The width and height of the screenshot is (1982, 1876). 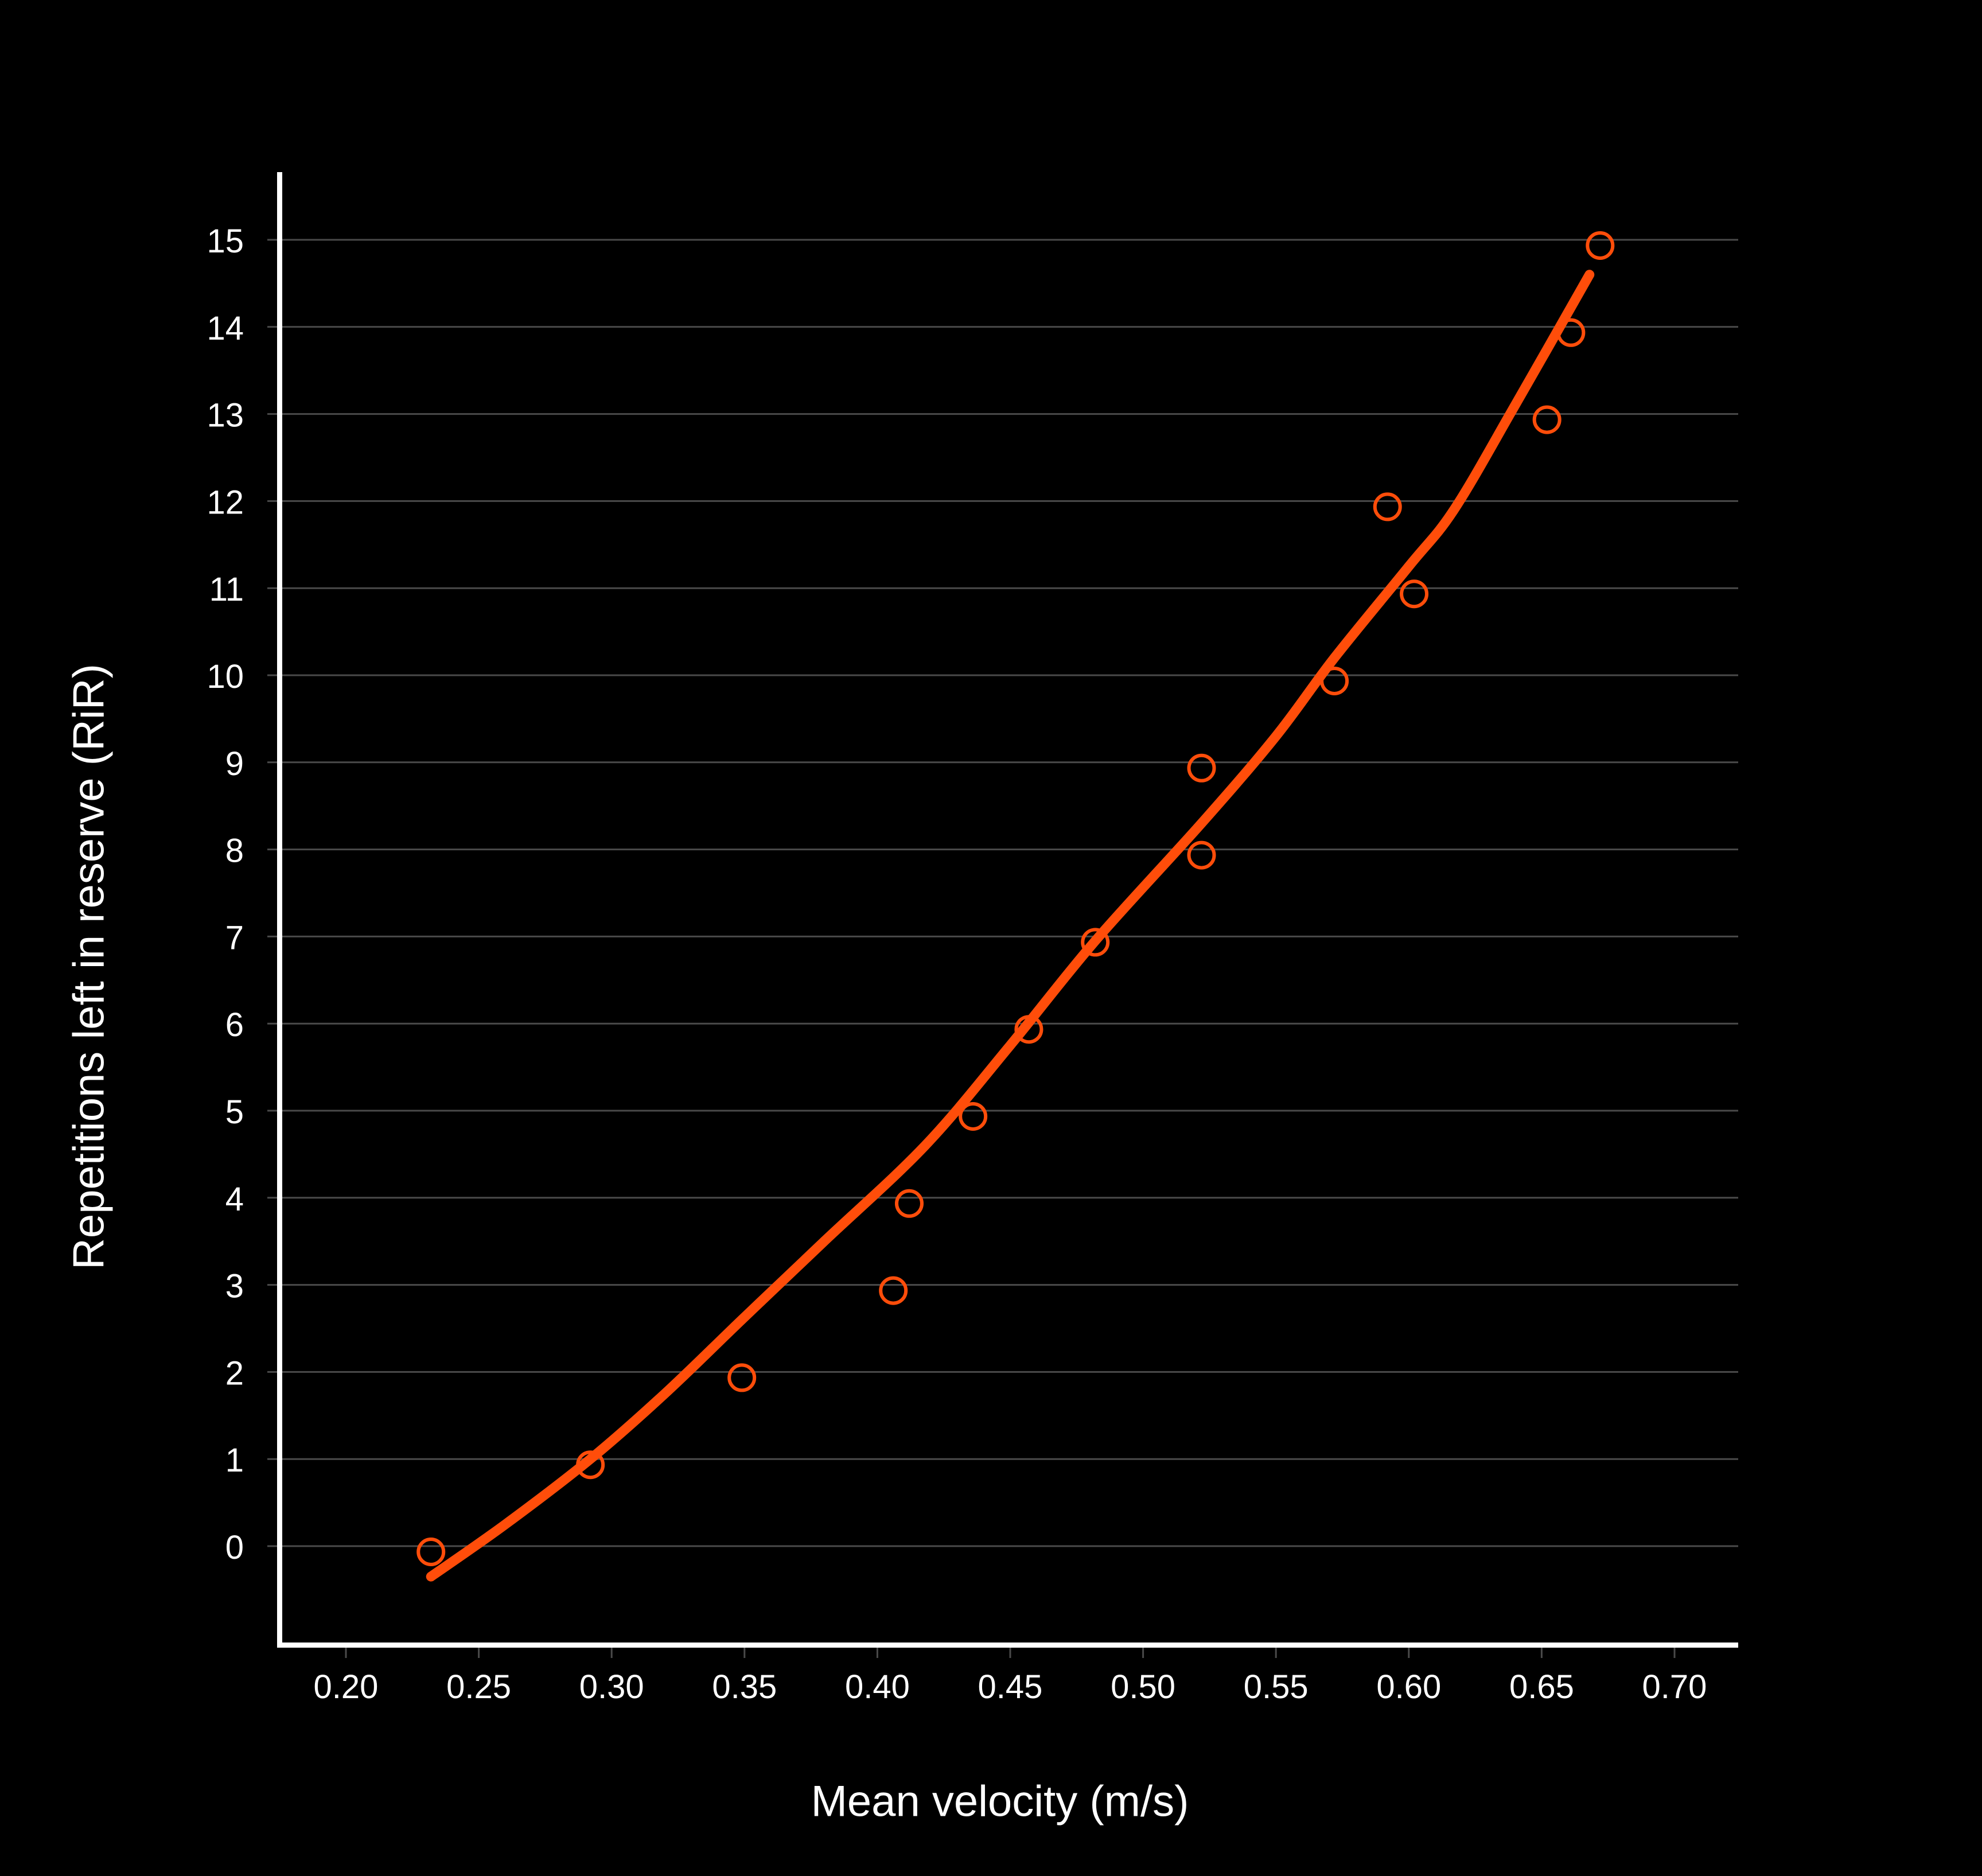 What do you see at coordinates (1010, 1687) in the screenshot?
I see `x-tick-label: 0.45` at bounding box center [1010, 1687].